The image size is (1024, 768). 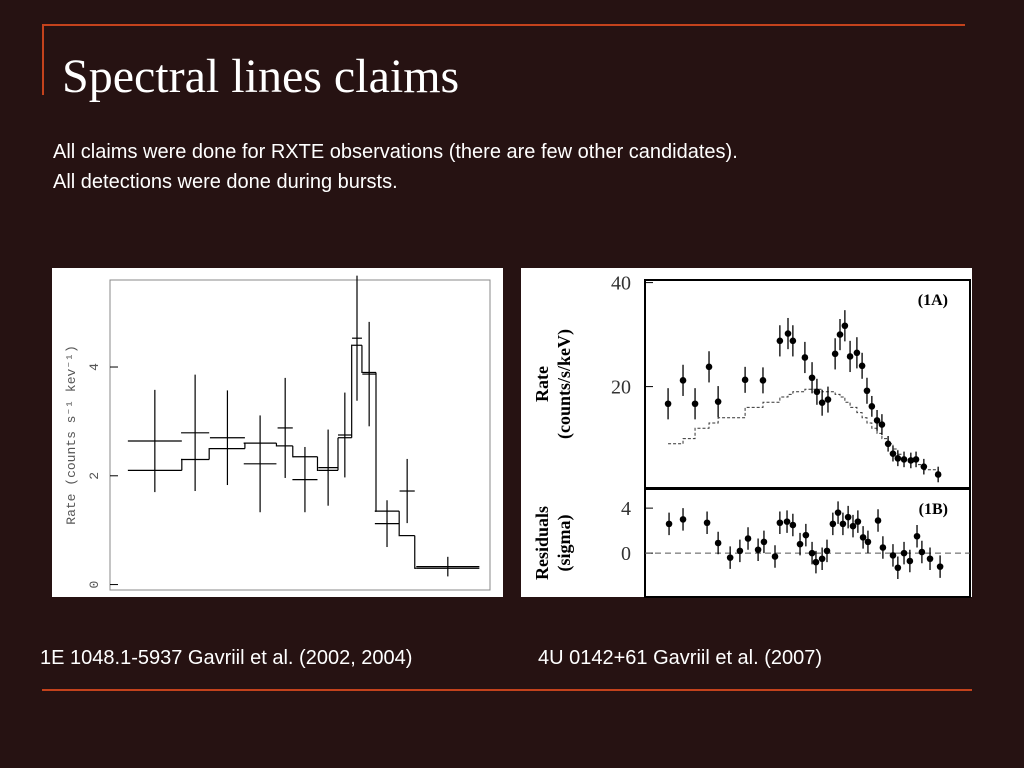 I want to click on y-tick-label: 20, so click(x=621, y=388).